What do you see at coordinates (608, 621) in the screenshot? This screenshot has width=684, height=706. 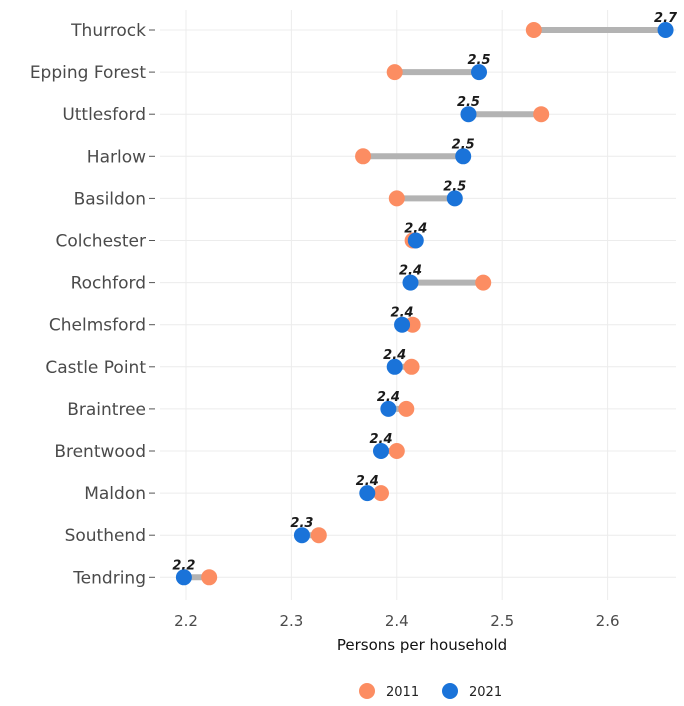 I see `x-tick-label: 2.6` at bounding box center [608, 621].